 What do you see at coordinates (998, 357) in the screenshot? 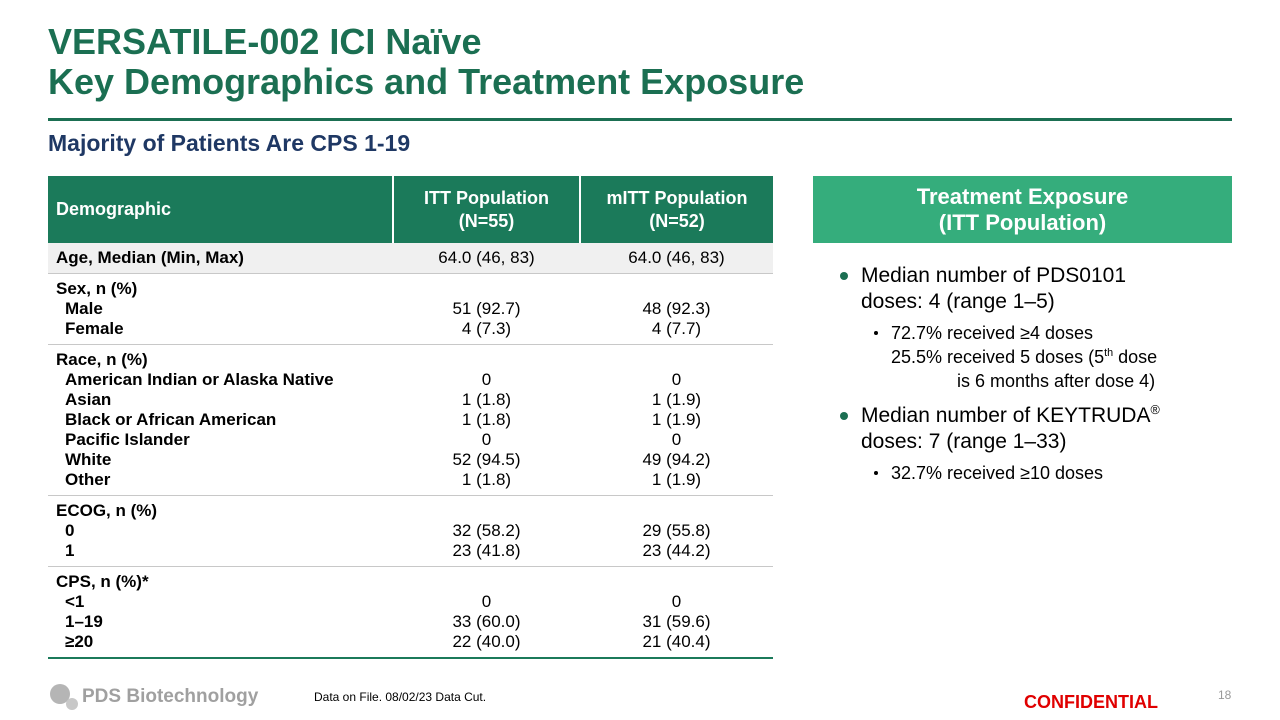
I see `text: 25.5% received 5 doses (5` at bounding box center [998, 357].